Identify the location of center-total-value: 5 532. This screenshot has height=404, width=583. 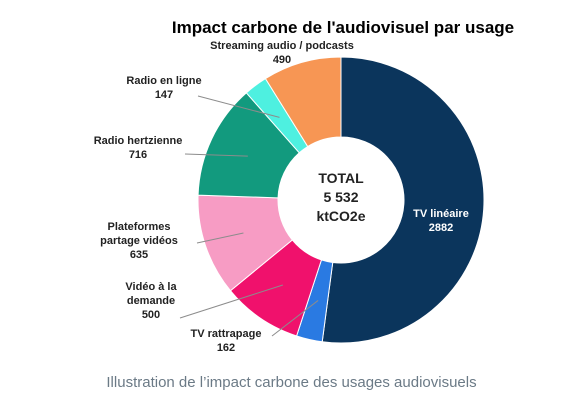
(340, 197).